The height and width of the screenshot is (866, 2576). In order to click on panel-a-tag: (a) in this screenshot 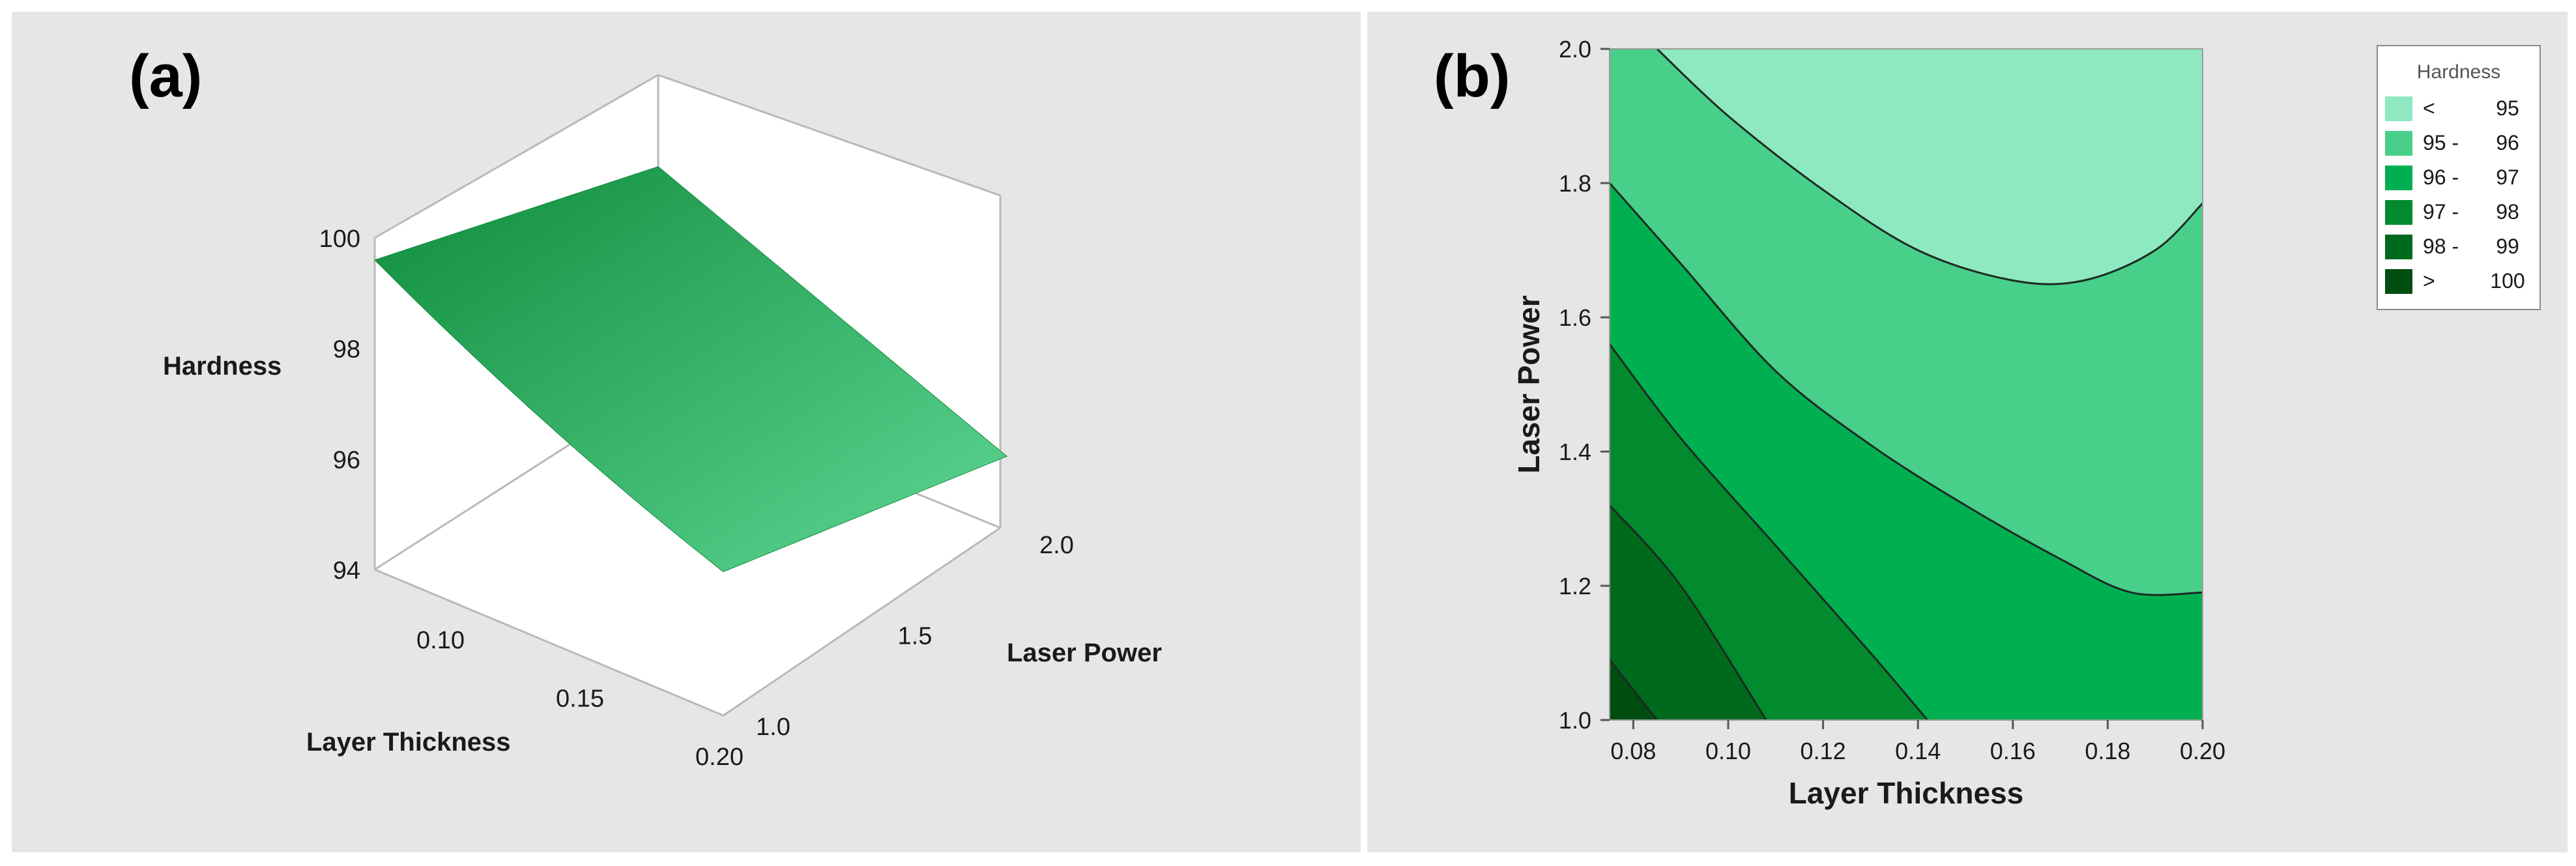, I will do `click(165, 76)`.